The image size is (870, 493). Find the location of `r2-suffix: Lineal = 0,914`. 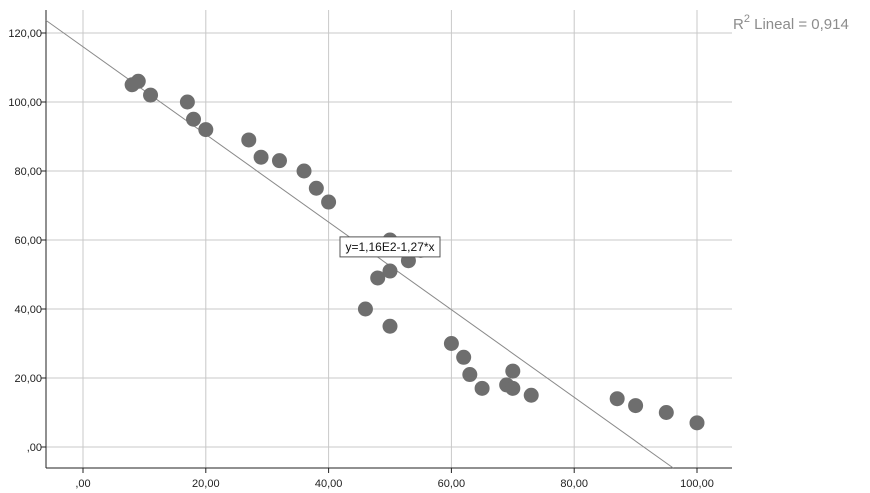

r2-suffix: Lineal = 0,914 is located at coordinates (799, 24).